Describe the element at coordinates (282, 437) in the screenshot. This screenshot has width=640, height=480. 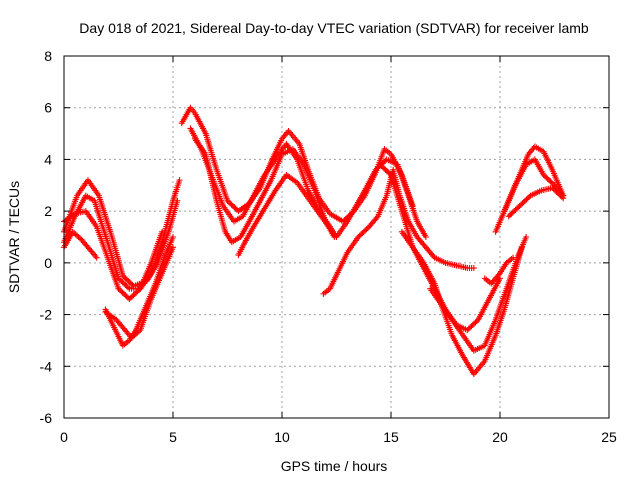
I see `x-tick-label: 10` at that location.